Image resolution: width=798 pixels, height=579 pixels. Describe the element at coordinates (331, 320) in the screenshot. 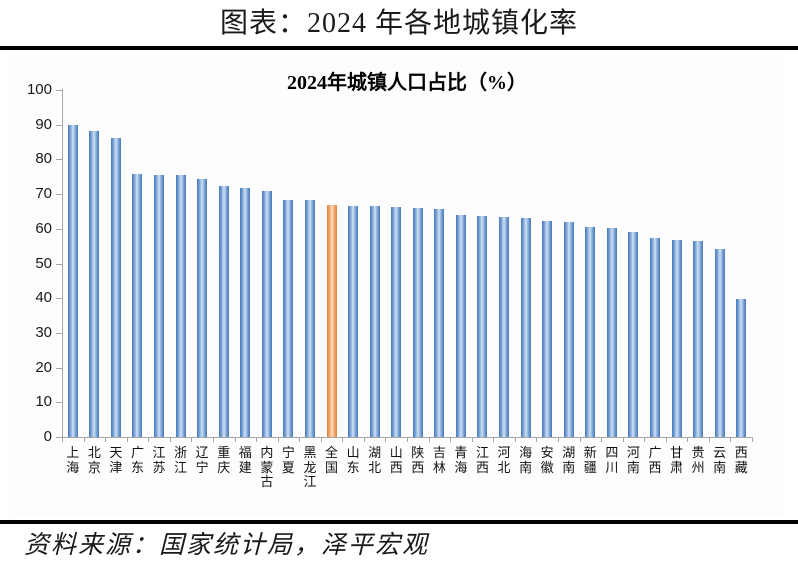

I see `bar-highlight` at that location.